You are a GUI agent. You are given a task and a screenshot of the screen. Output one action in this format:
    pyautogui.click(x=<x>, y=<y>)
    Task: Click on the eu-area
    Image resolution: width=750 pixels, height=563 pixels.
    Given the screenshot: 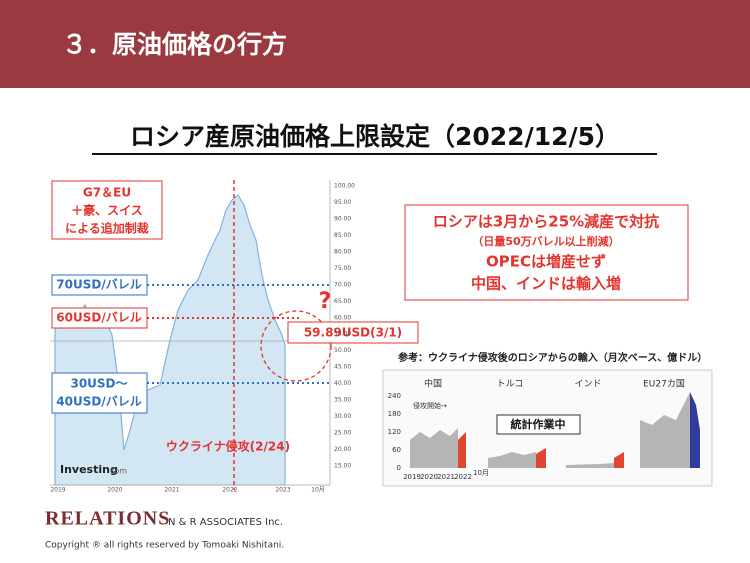 What is the action you would take?
    pyautogui.click(x=665, y=430)
    